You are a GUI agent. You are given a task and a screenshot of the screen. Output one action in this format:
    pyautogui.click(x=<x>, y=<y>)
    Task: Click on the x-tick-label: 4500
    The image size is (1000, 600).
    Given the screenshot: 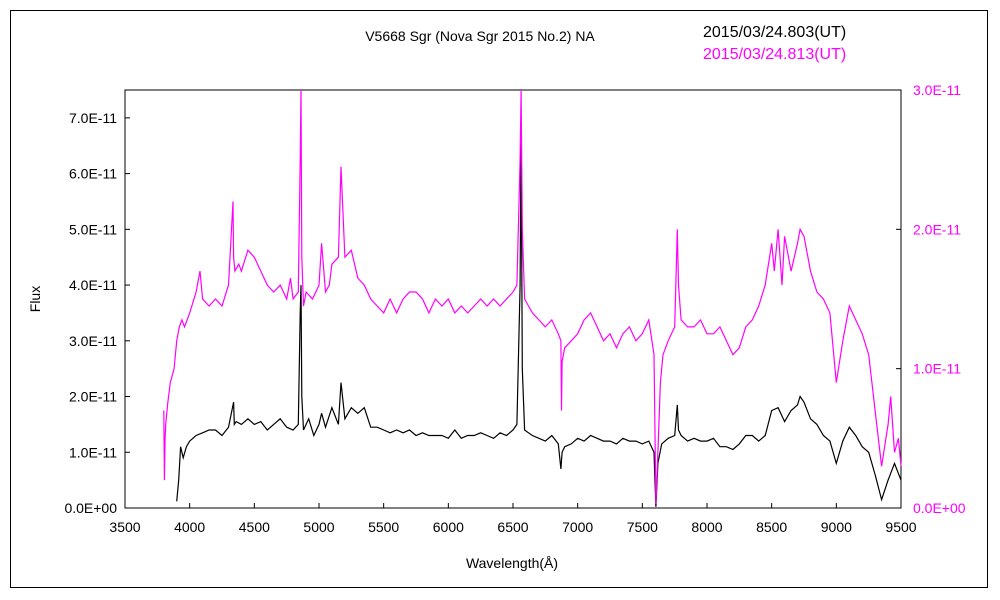 What is the action you would take?
    pyautogui.click(x=254, y=527)
    